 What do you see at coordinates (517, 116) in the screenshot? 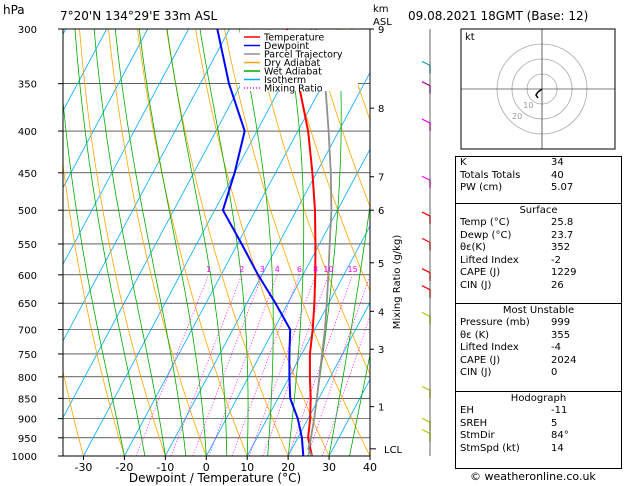
I see `hodograph-ring-label: 20` at bounding box center [517, 116].